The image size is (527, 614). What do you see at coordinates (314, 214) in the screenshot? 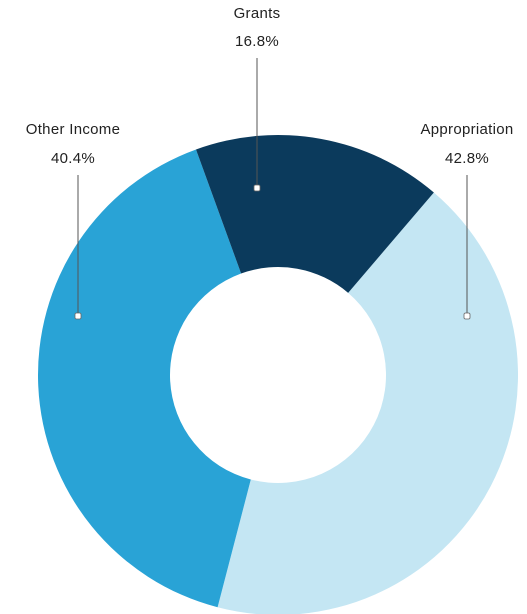
I see `donut-slice-grants` at bounding box center [314, 214].